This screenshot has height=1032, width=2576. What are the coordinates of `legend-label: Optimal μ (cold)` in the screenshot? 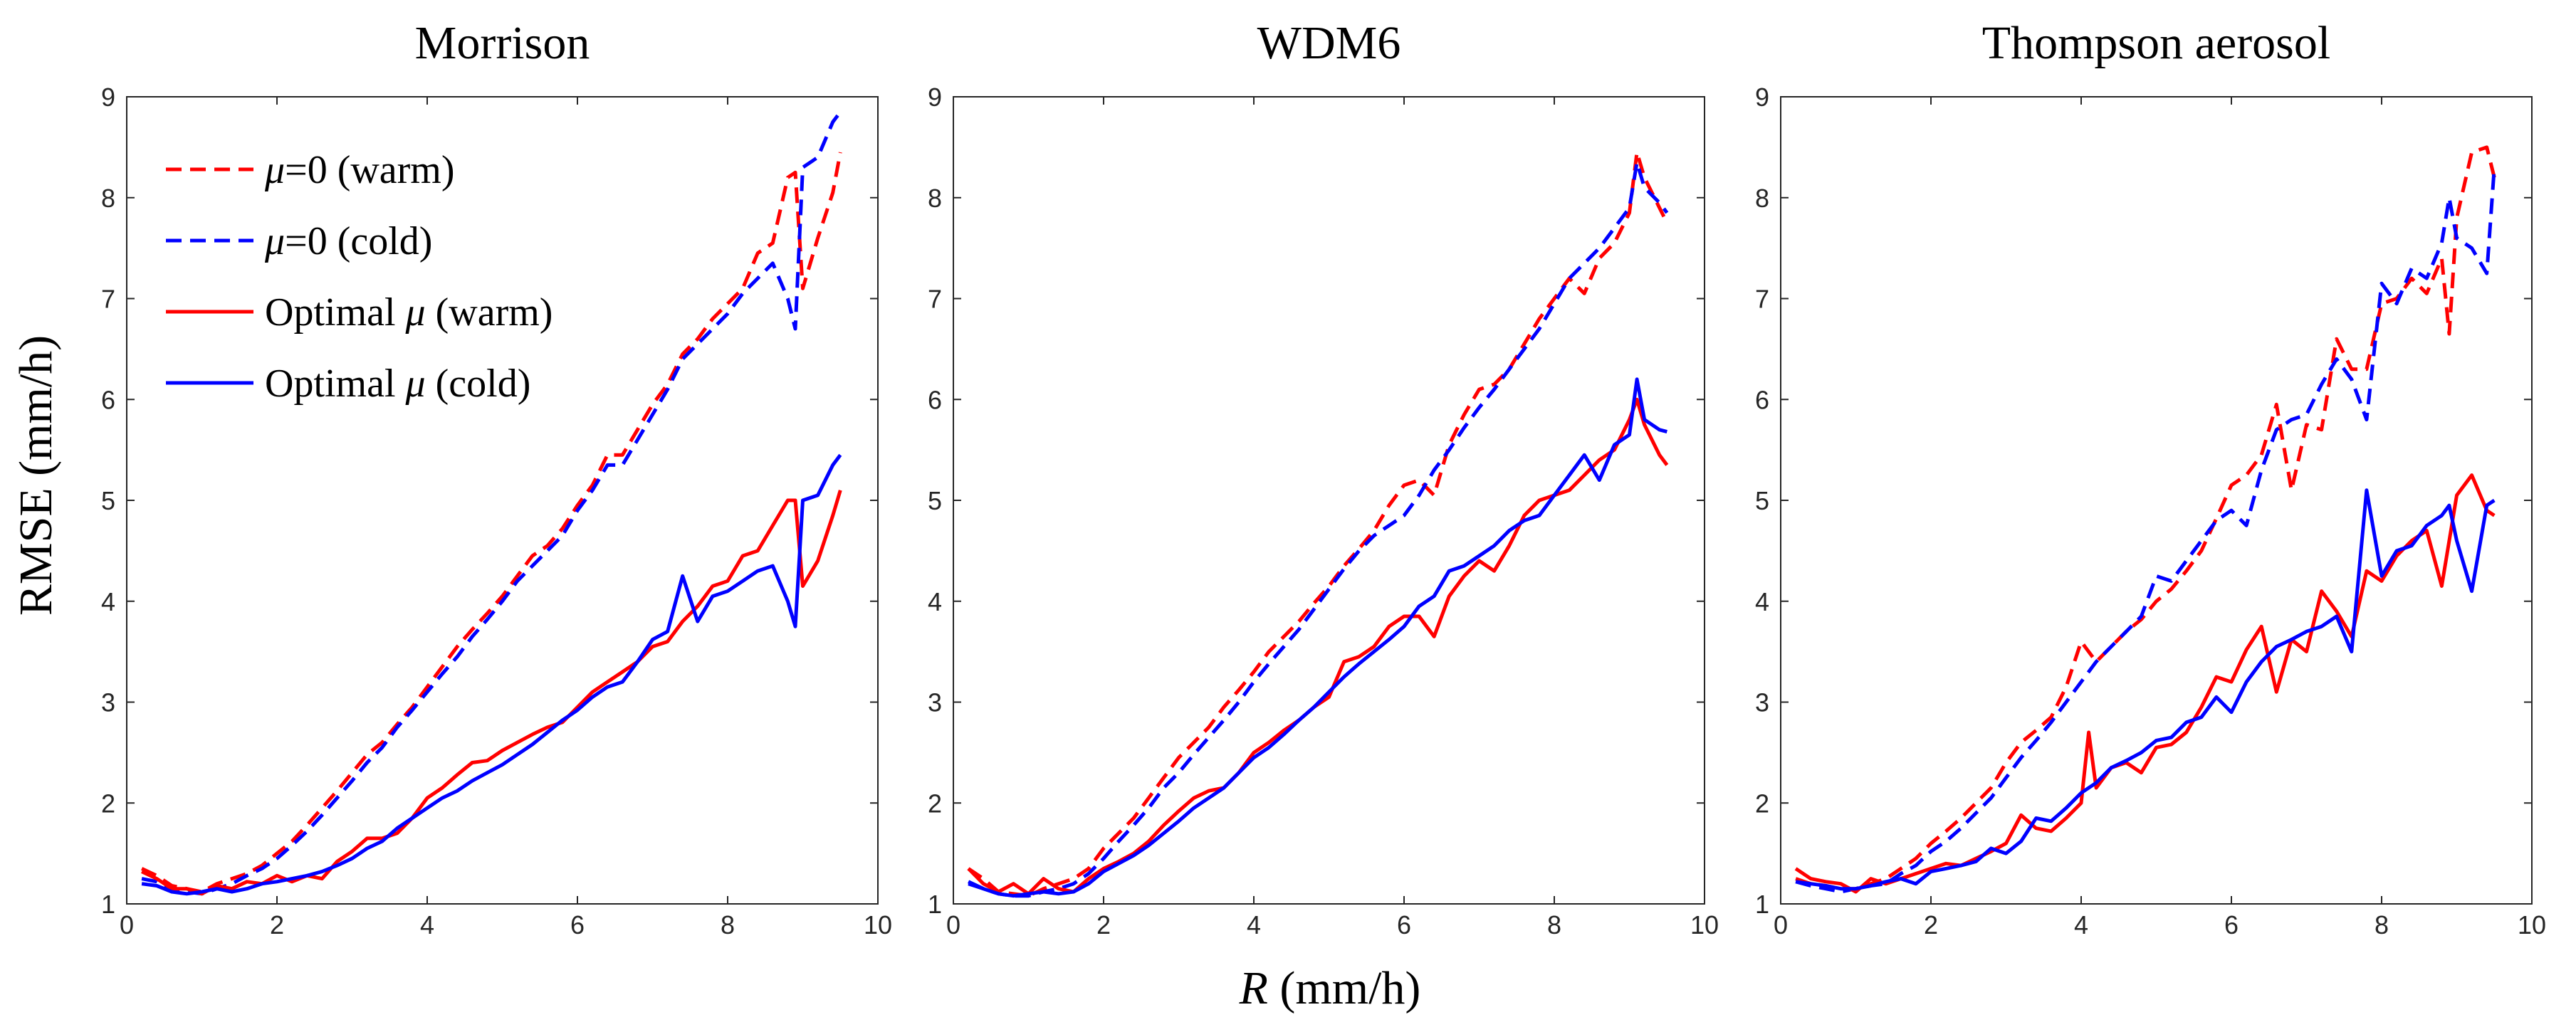 It's located at (397, 384).